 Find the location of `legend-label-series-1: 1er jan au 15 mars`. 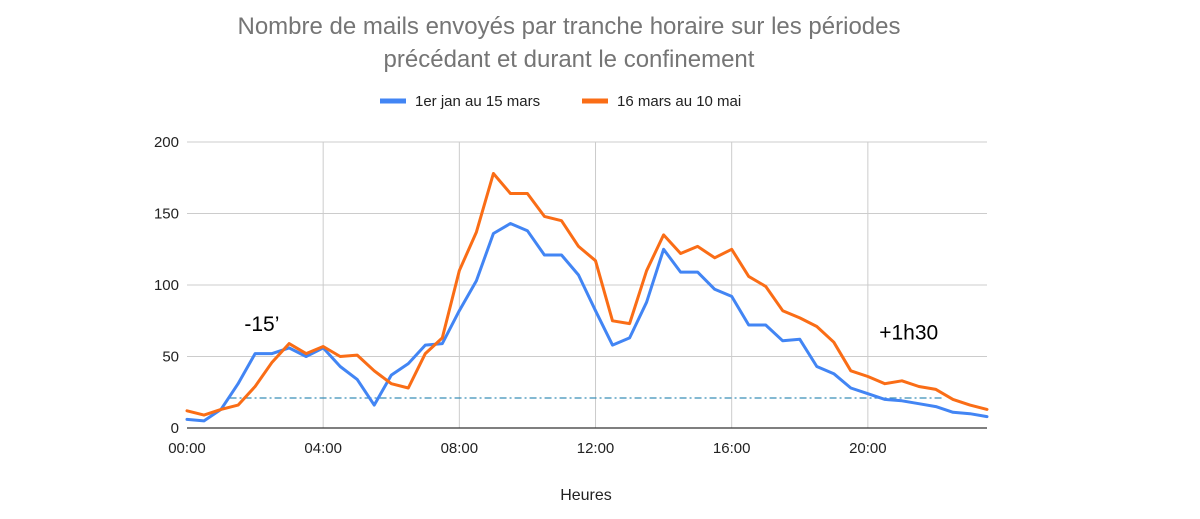

legend-label-series-1: 1er jan au 15 mars is located at coordinates (477, 101).